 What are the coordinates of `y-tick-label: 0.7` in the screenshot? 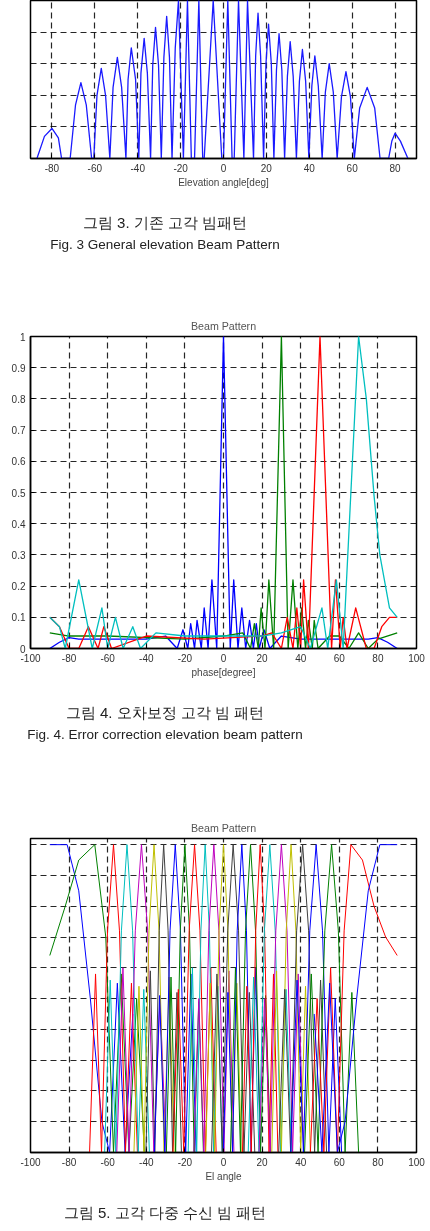 It's located at (18, 431).